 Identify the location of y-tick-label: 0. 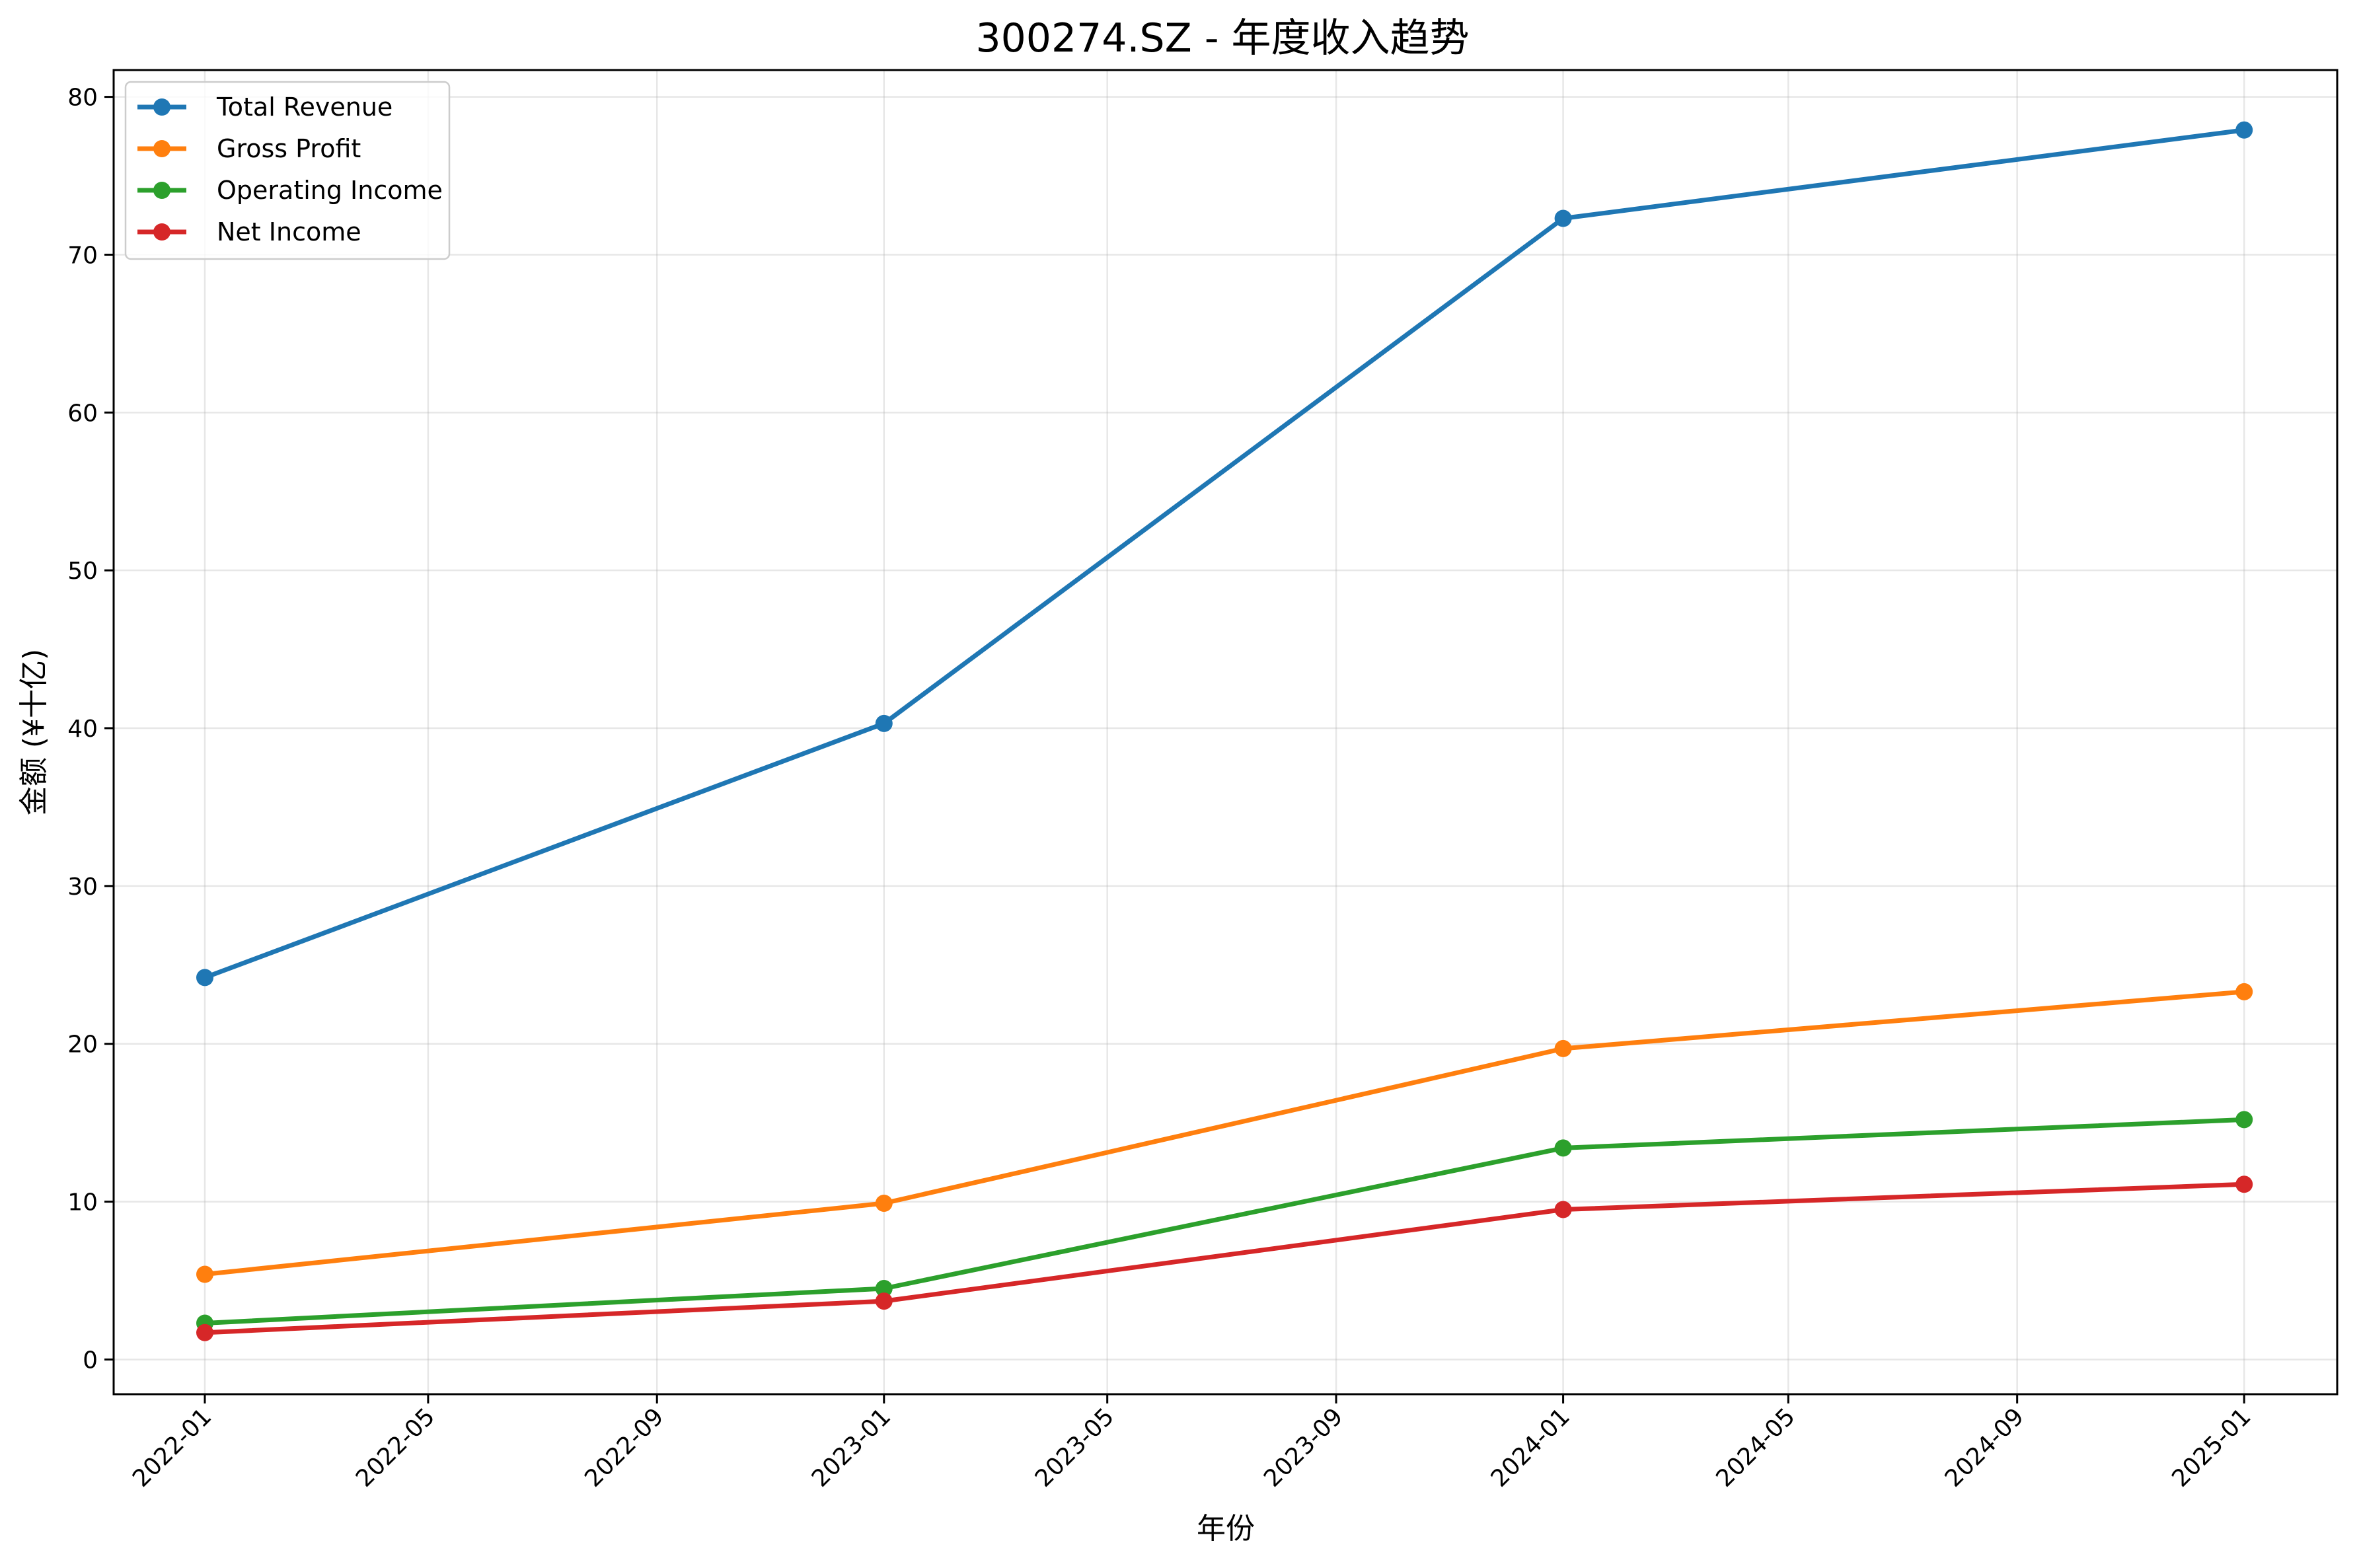
(90, 1360).